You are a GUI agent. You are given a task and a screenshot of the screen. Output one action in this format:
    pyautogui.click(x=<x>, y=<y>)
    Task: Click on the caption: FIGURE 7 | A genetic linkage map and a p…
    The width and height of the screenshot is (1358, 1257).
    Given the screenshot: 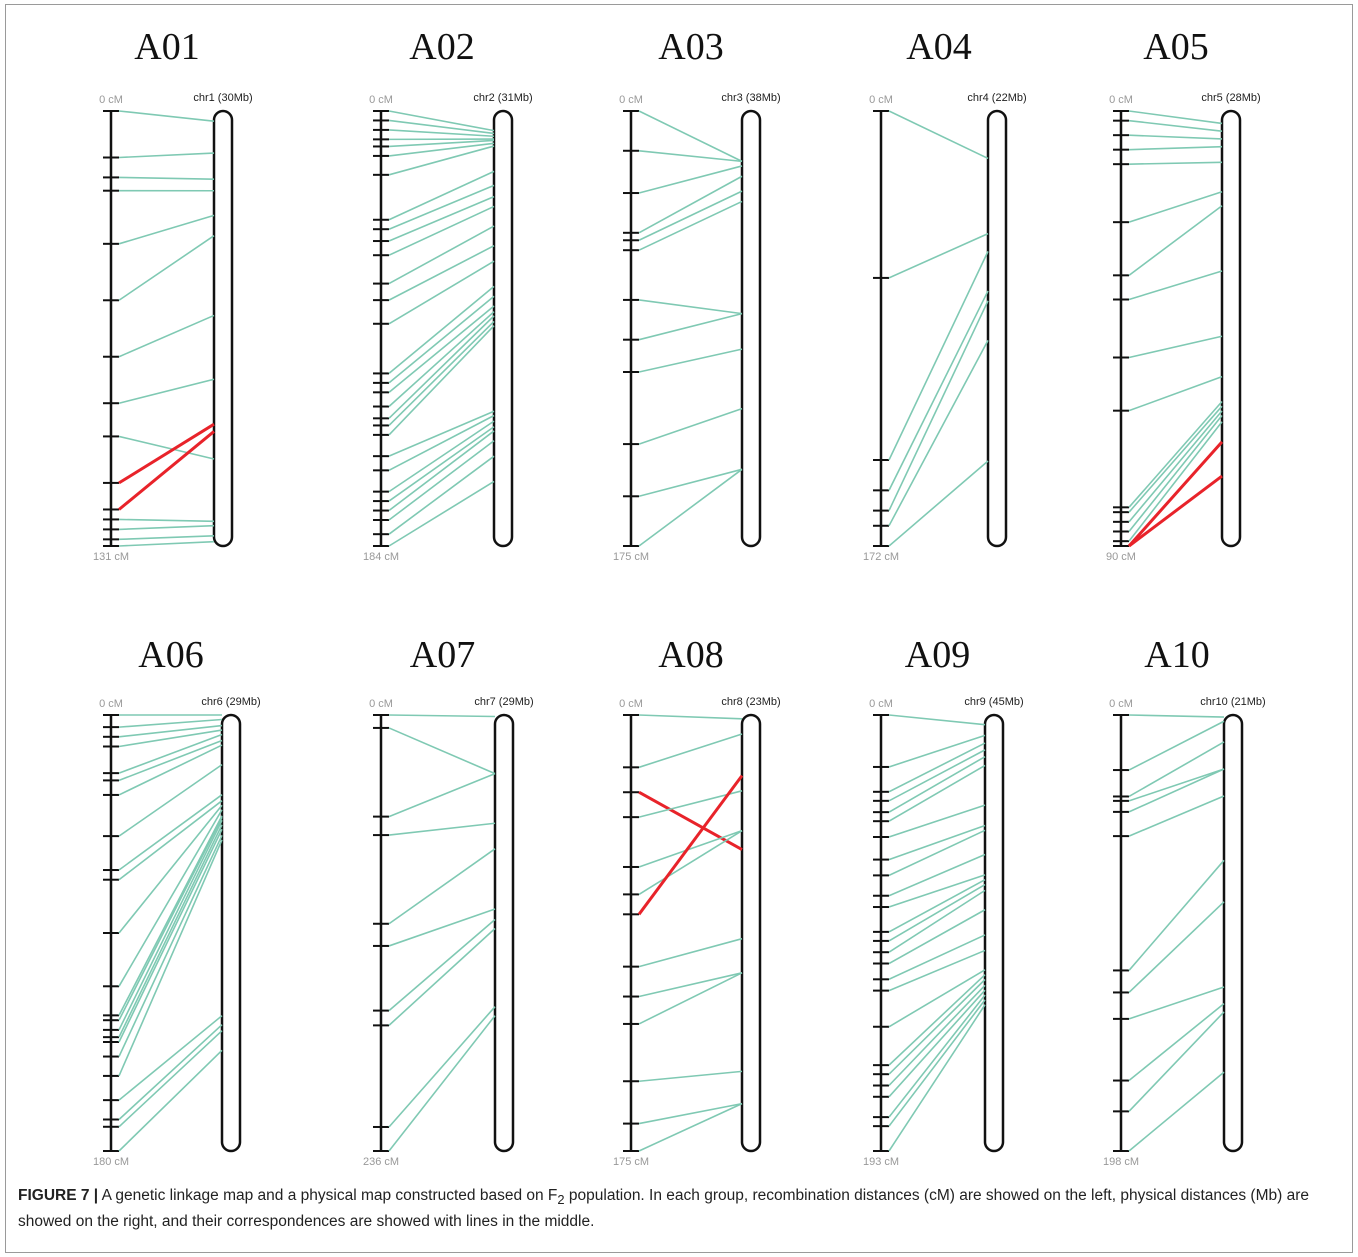 What is the action you would take?
    pyautogui.click(x=678, y=1209)
    